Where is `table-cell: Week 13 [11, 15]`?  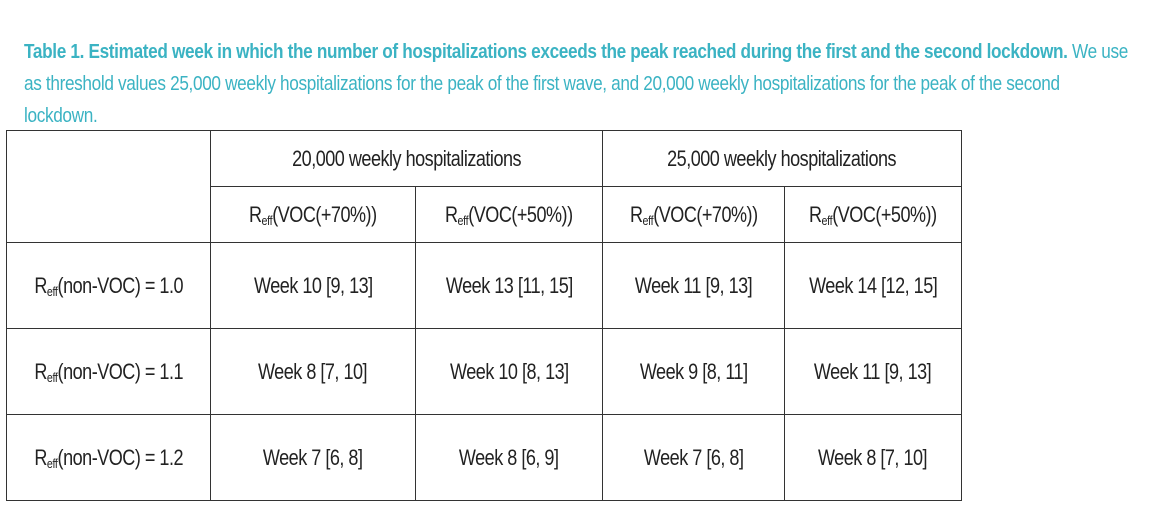 table-cell: Week 13 [11, 15] is located at coordinates (509, 285).